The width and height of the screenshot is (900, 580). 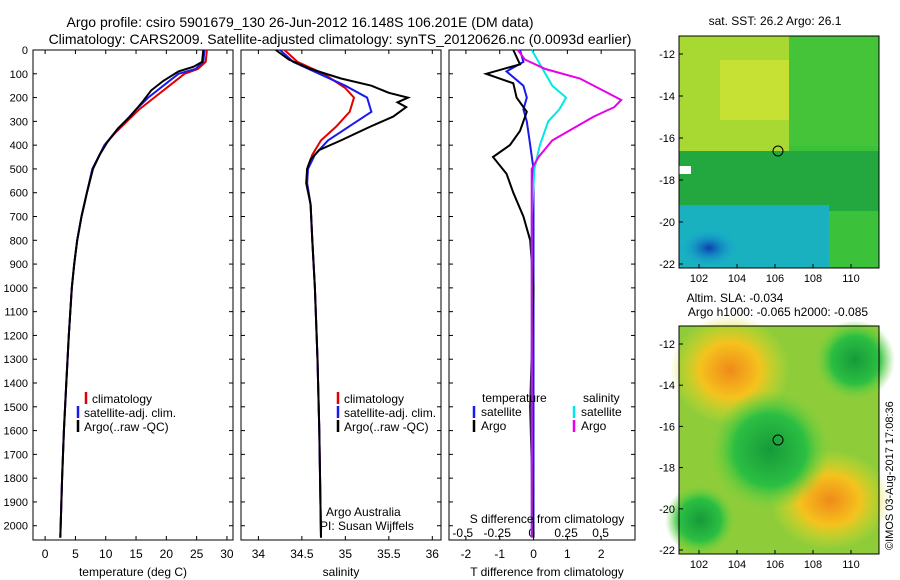 I want to click on legend-salinity-title: salinity, so click(x=601, y=398).